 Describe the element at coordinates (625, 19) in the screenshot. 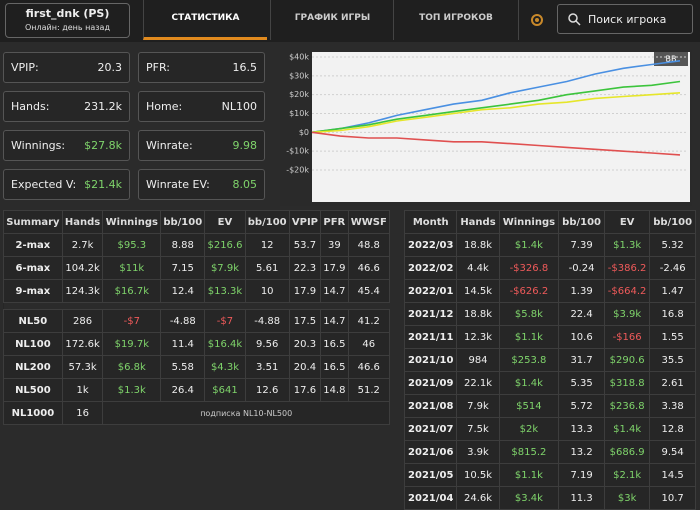

I see `search-box: Поиск игрока` at that location.